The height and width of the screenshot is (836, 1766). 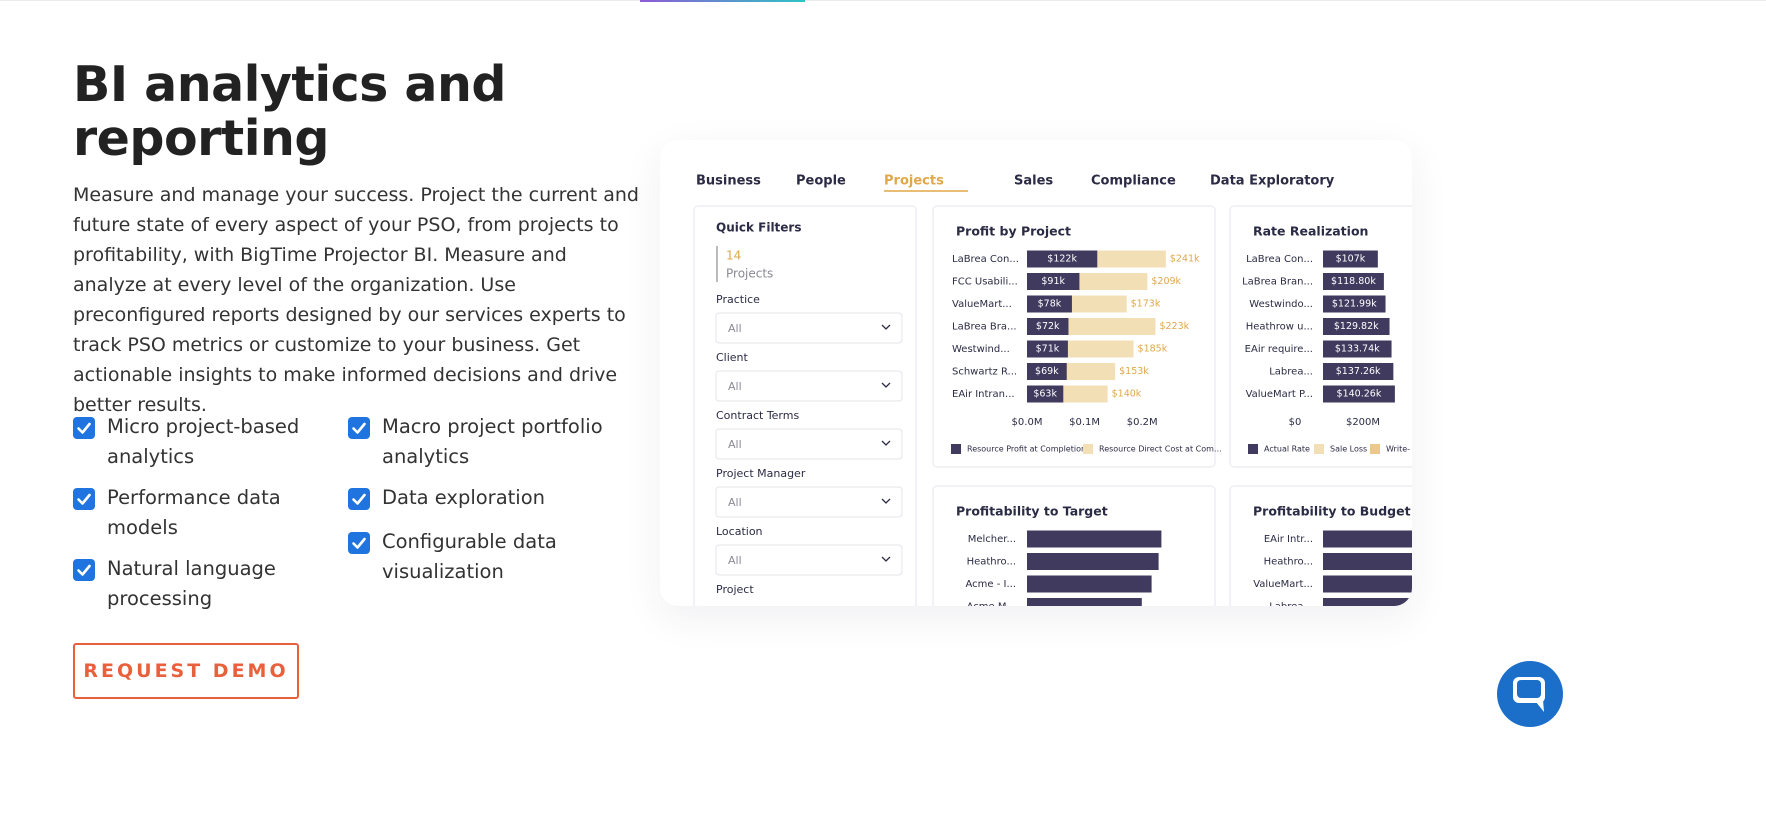 What do you see at coordinates (1033, 181) in the screenshot?
I see `tab: Sales` at bounding box center [1033, 181].